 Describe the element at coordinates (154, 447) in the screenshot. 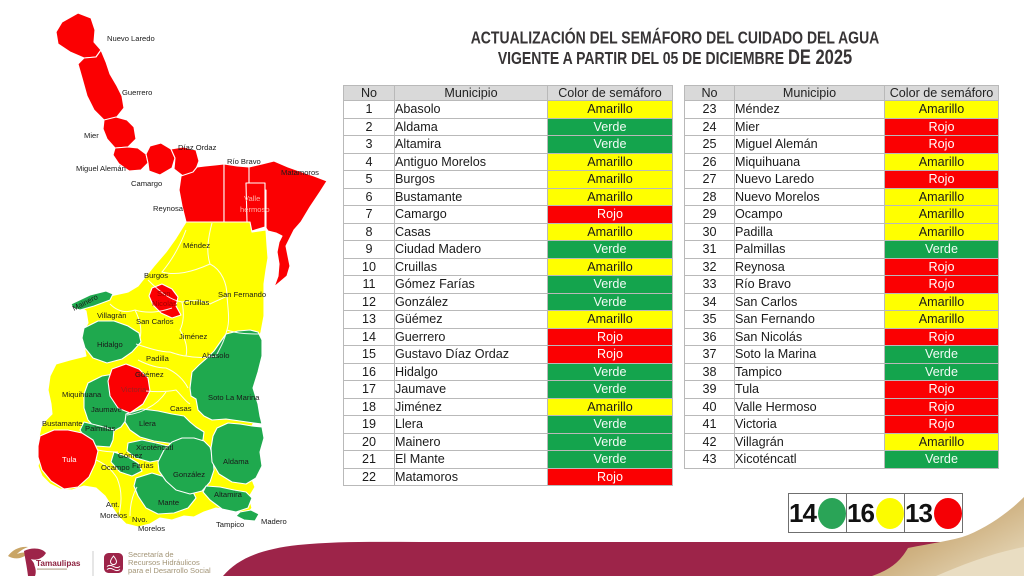

I see `svg-text: Xicoténcatl` at that location.